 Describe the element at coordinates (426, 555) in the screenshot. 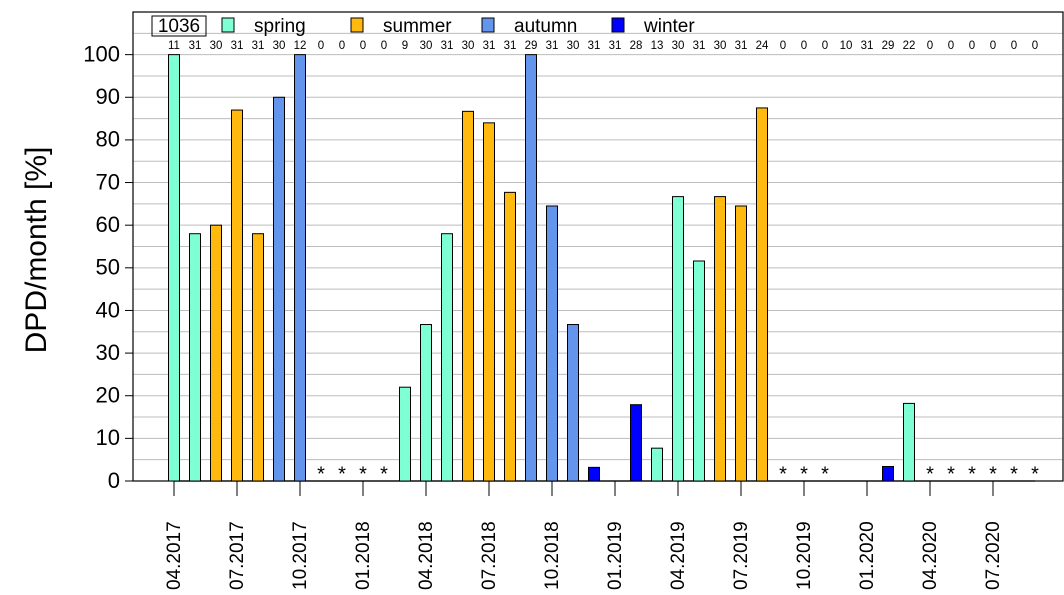

I see `x-tick-label: 04.2018` at that location.